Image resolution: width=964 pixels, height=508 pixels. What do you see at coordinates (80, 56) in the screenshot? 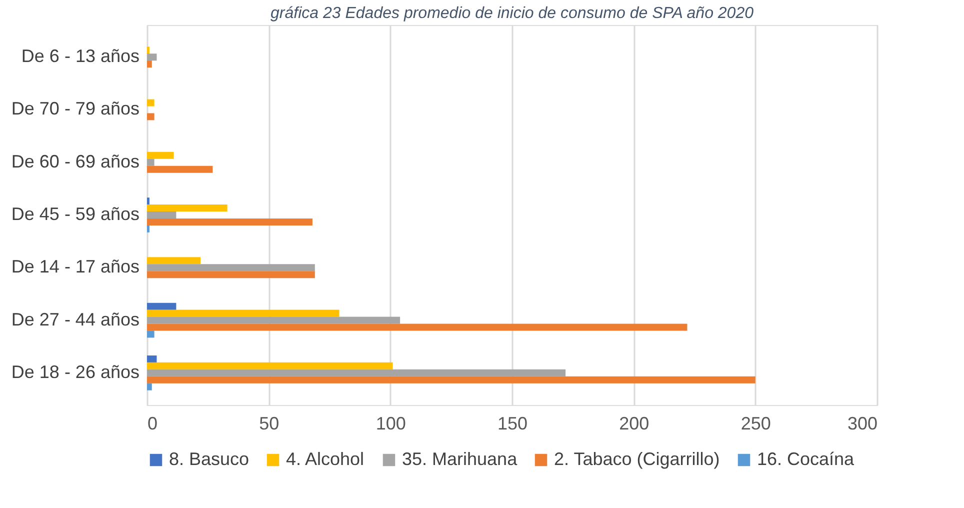
I see `y-tick-label: De 6 - 13 años` at bounding box center [80, 56].